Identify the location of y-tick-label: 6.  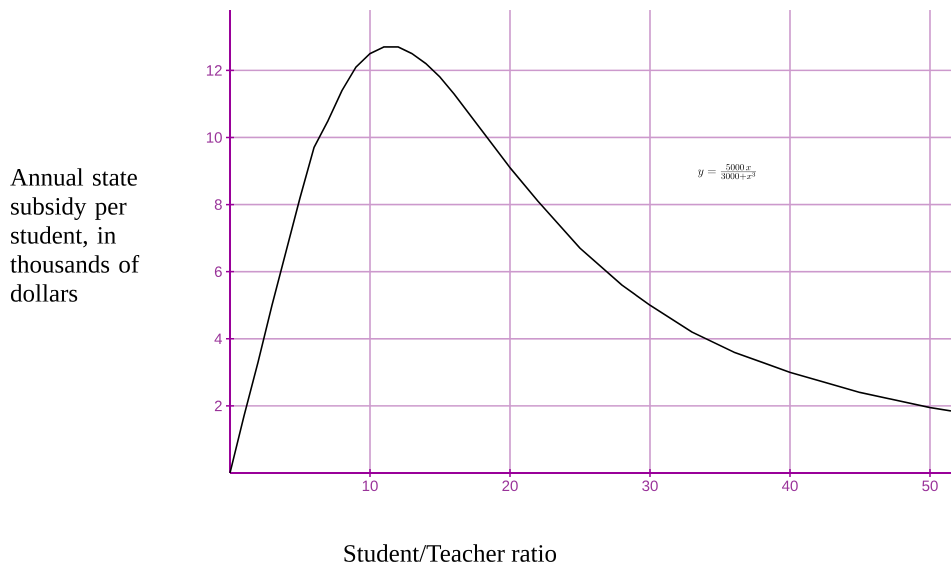
(218, 271).